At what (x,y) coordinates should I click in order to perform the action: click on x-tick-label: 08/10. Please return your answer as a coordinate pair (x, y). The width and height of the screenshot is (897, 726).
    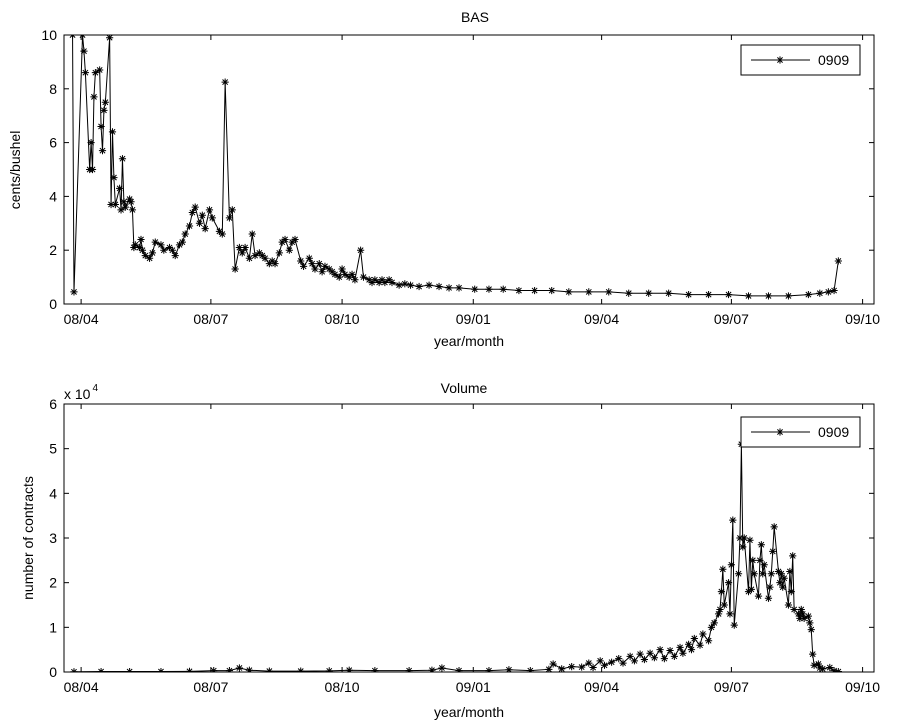
    Looking at the image, I should click on (342, 687).